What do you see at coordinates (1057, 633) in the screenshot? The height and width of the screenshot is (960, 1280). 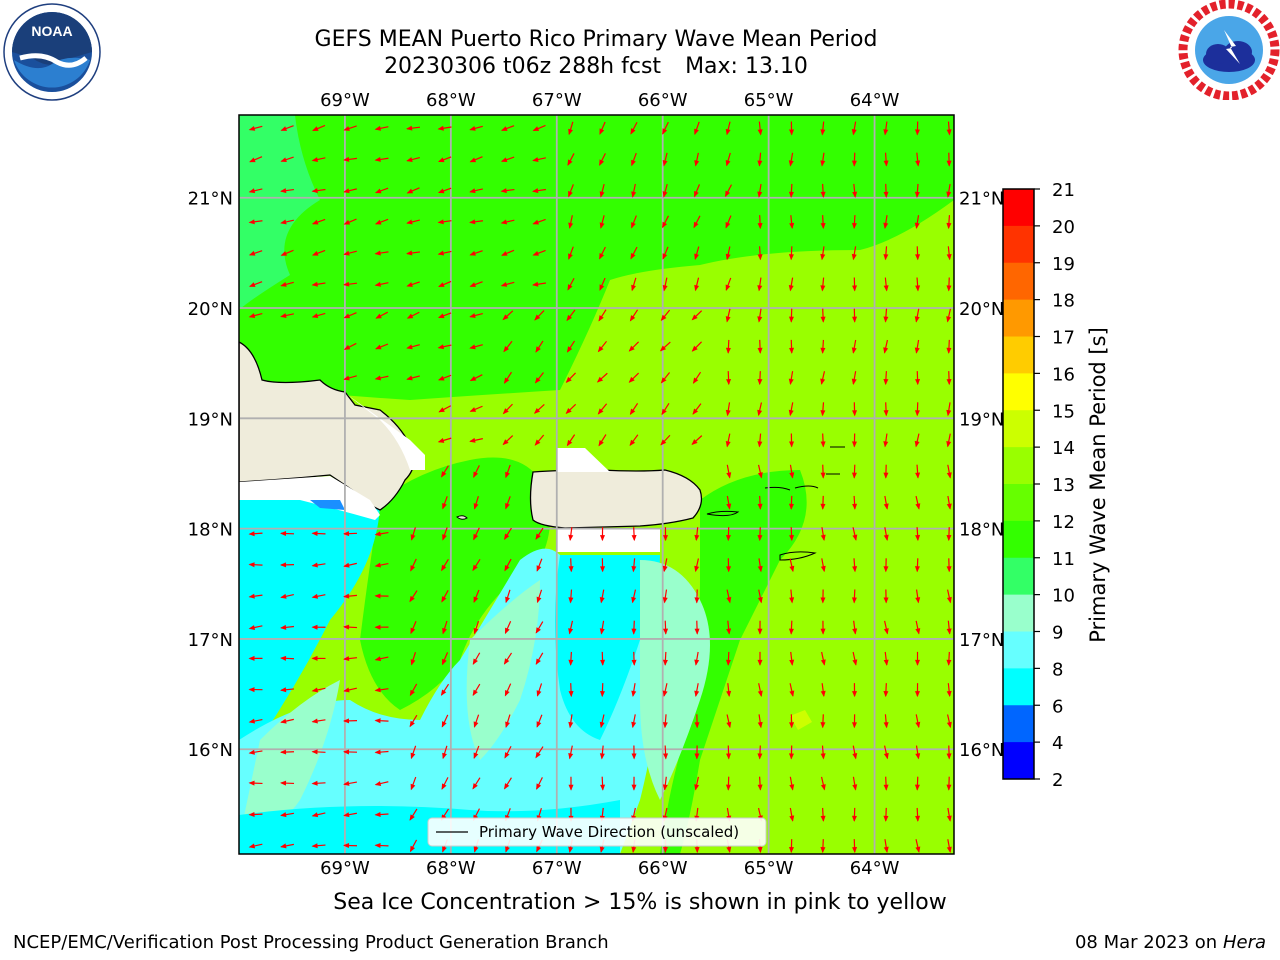 I see `colorbar-tick-label: 9` at bounding box center [1057, 633].